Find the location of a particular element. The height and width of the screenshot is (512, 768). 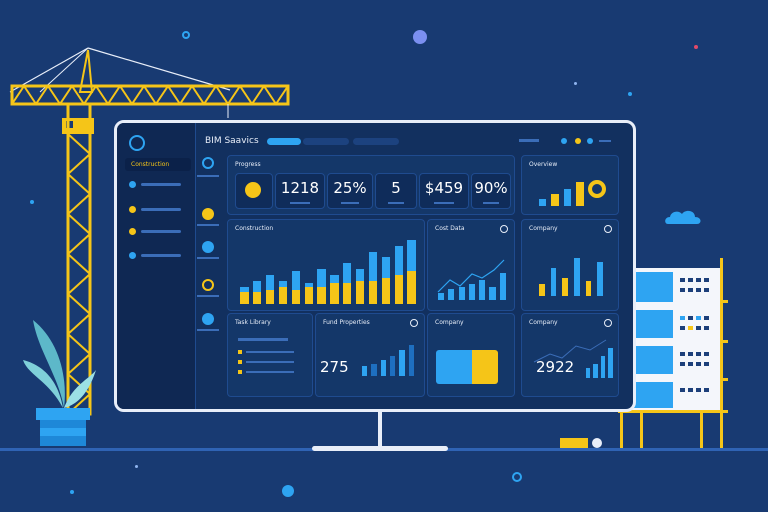

kpi-value: 90% is located at coordinates (491, 188).